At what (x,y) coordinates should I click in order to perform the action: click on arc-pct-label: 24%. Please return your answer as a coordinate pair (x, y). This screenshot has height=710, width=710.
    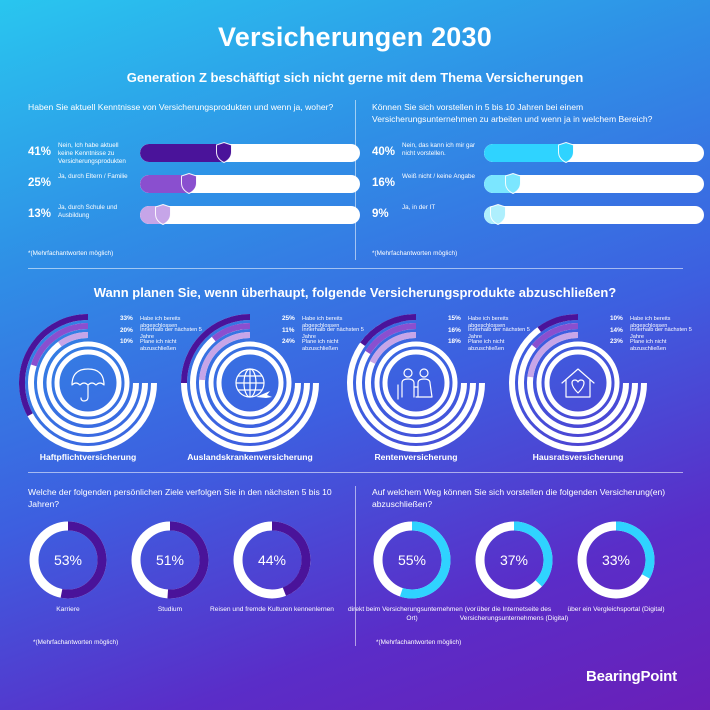
    Looking at the image, I should click on (288, 341).